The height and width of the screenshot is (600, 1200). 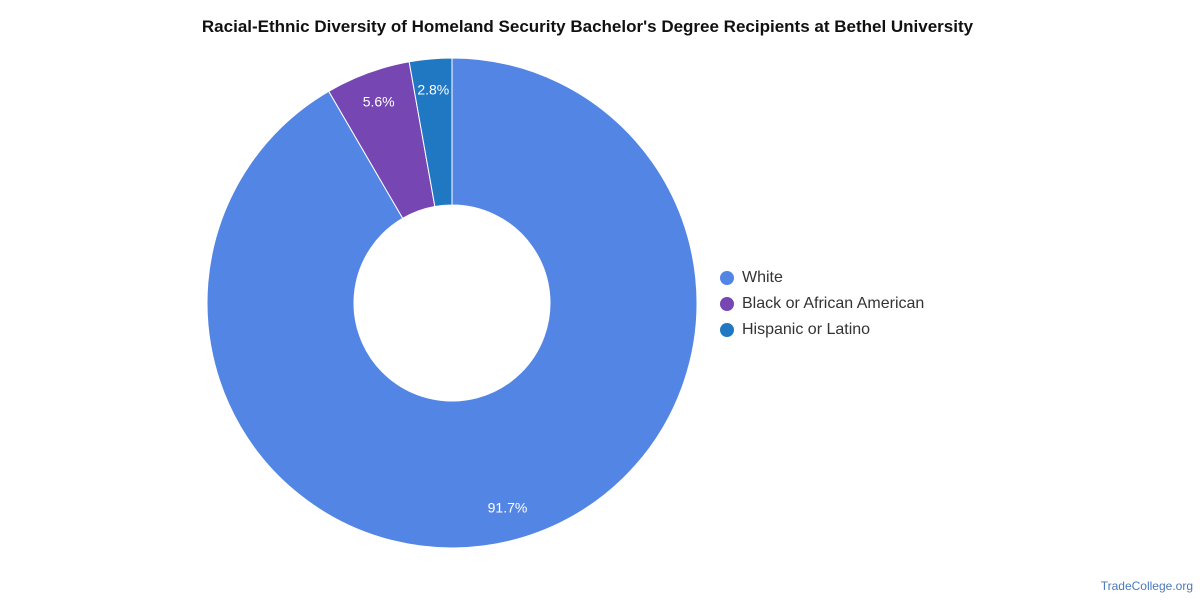 I want to click on legend-swatch-black-or-african-american, so click(x=727, y=304).